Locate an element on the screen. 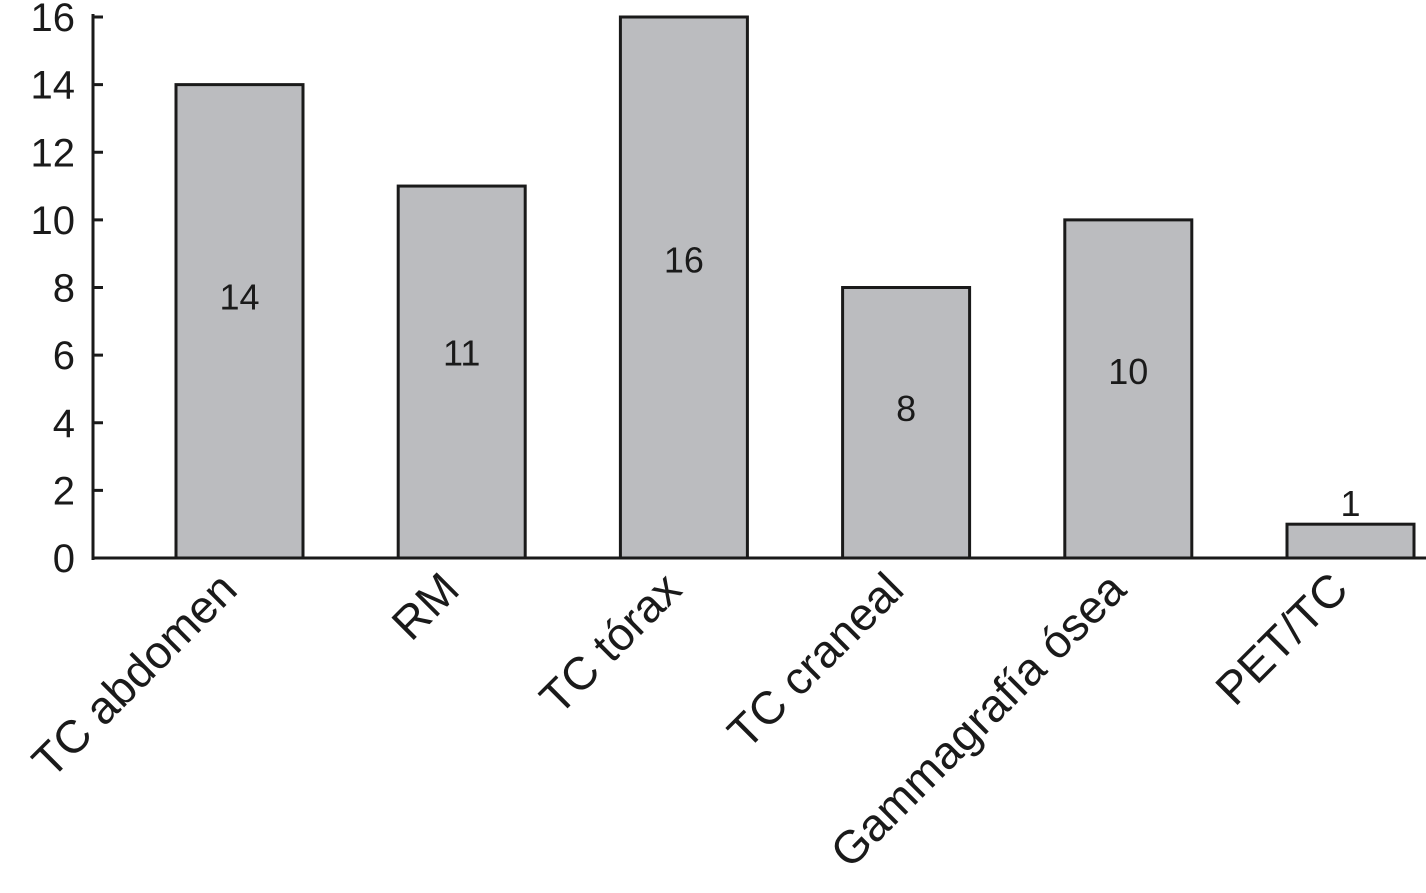  data-label: 11 is located at coordinates (461, 352).